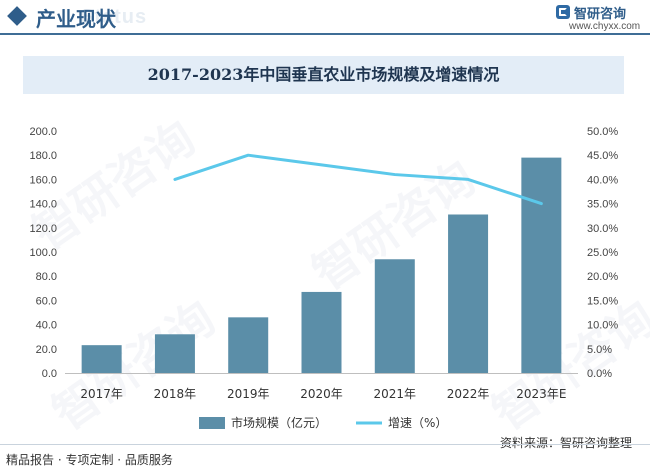  I want to click on y-right-tick-label: 5.0%, so click(599, 350).